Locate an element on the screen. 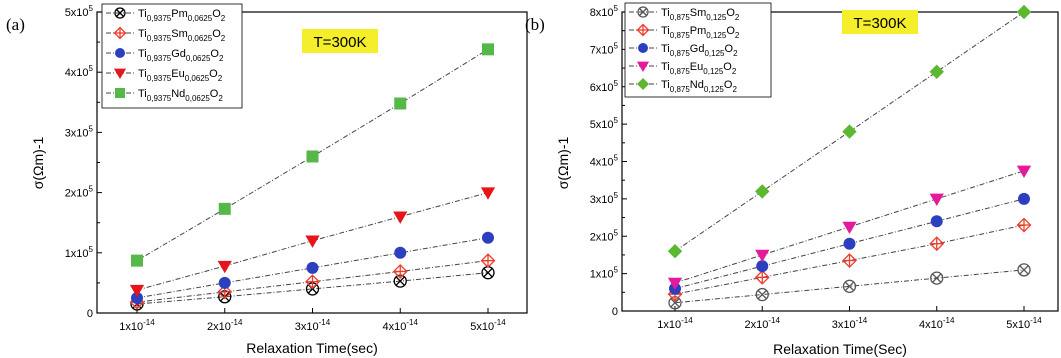  legend-entry: Ti0,875Pm0,125O2 is located at coordinates (684, 31).